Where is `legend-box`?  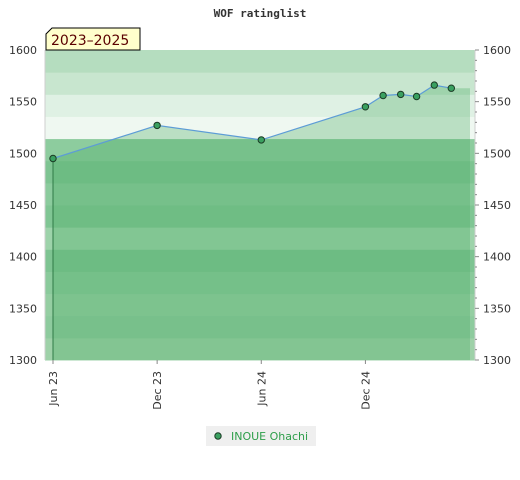 legend-box is located at coordinates (261, 436).